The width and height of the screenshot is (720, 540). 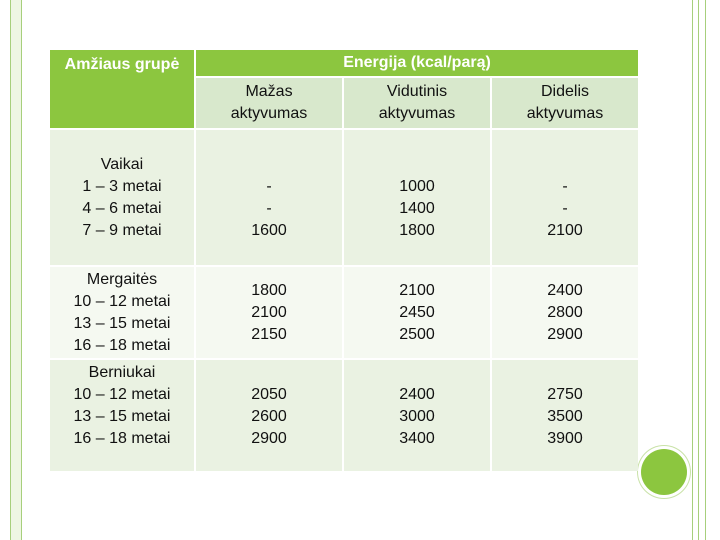 I want to click on cell-high: 2750 3500 3900, so click(x=565, y=415).